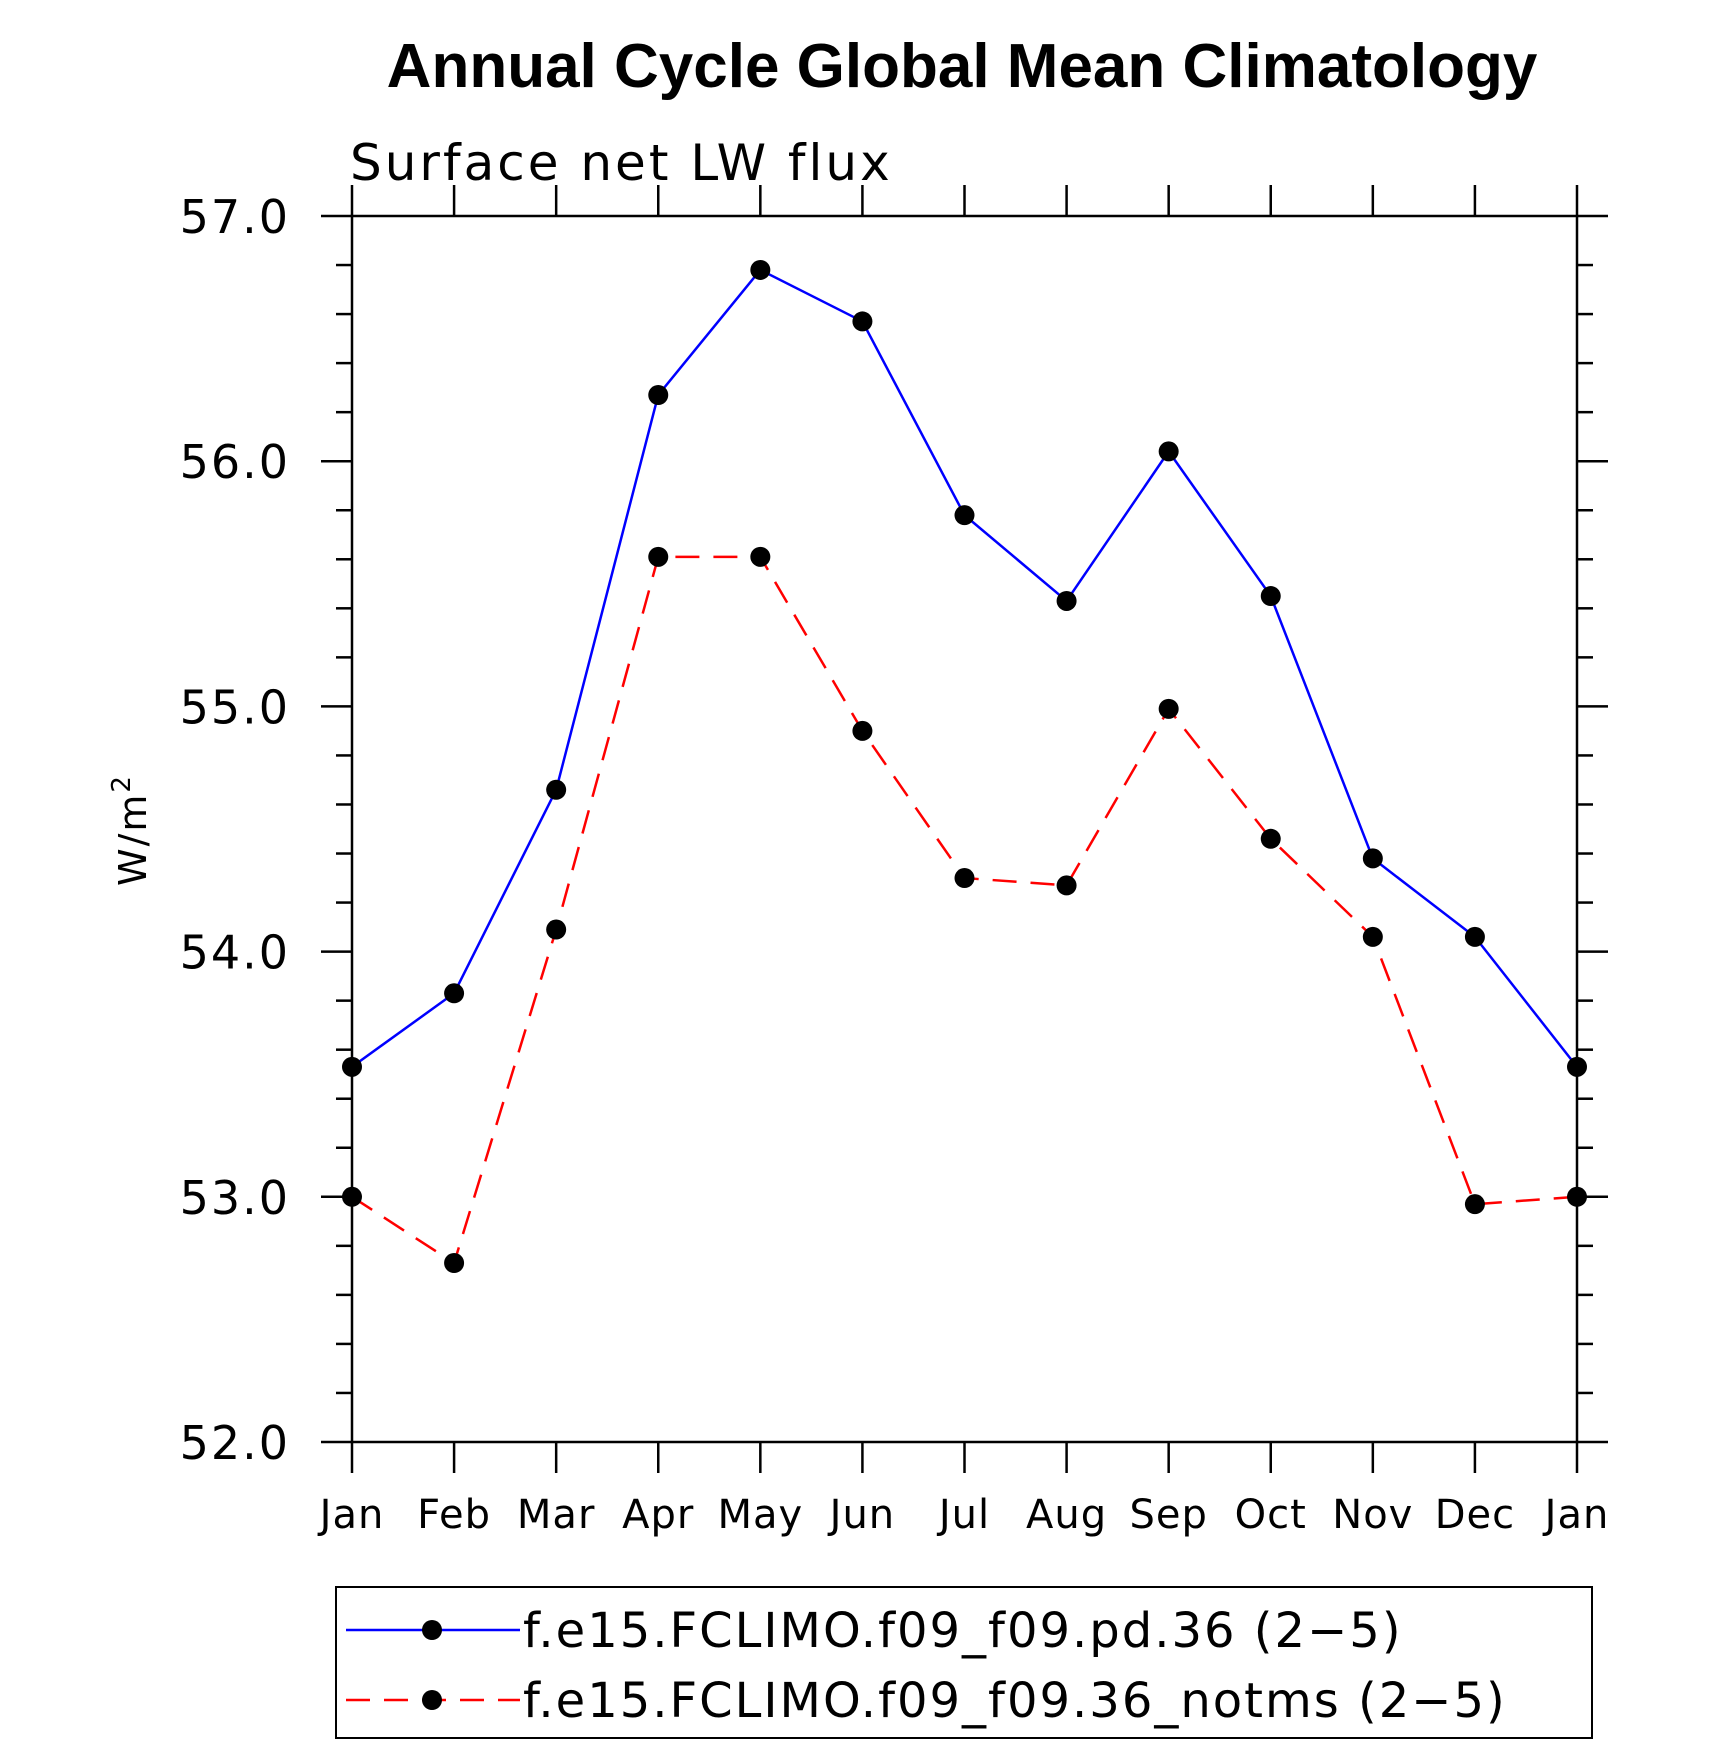  I want to click on y-tick-label: 55.0, so click(235, 707).